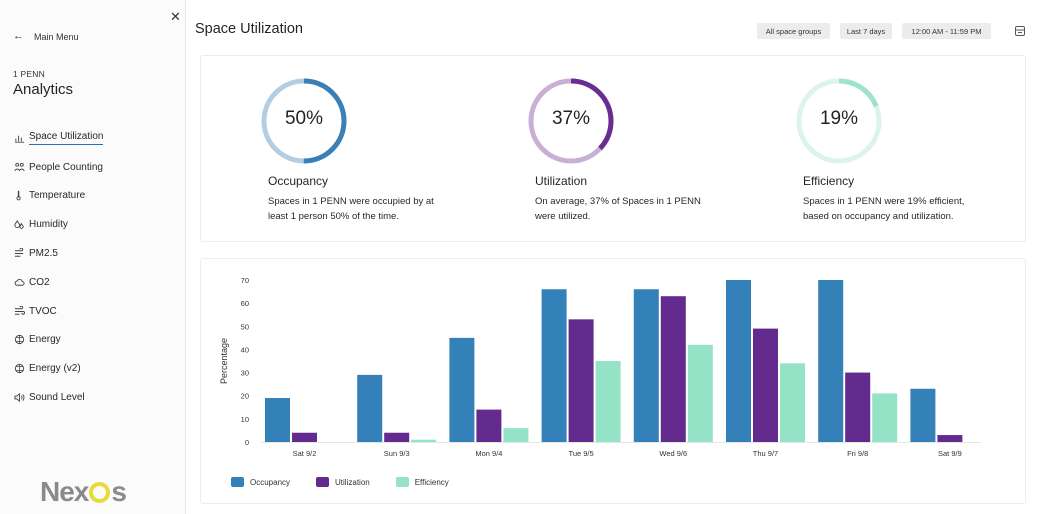  What do you see at coordinates (245, 419) in the screenshot?
I see `y-tick-label: 10` at bounding box center [245, 419].